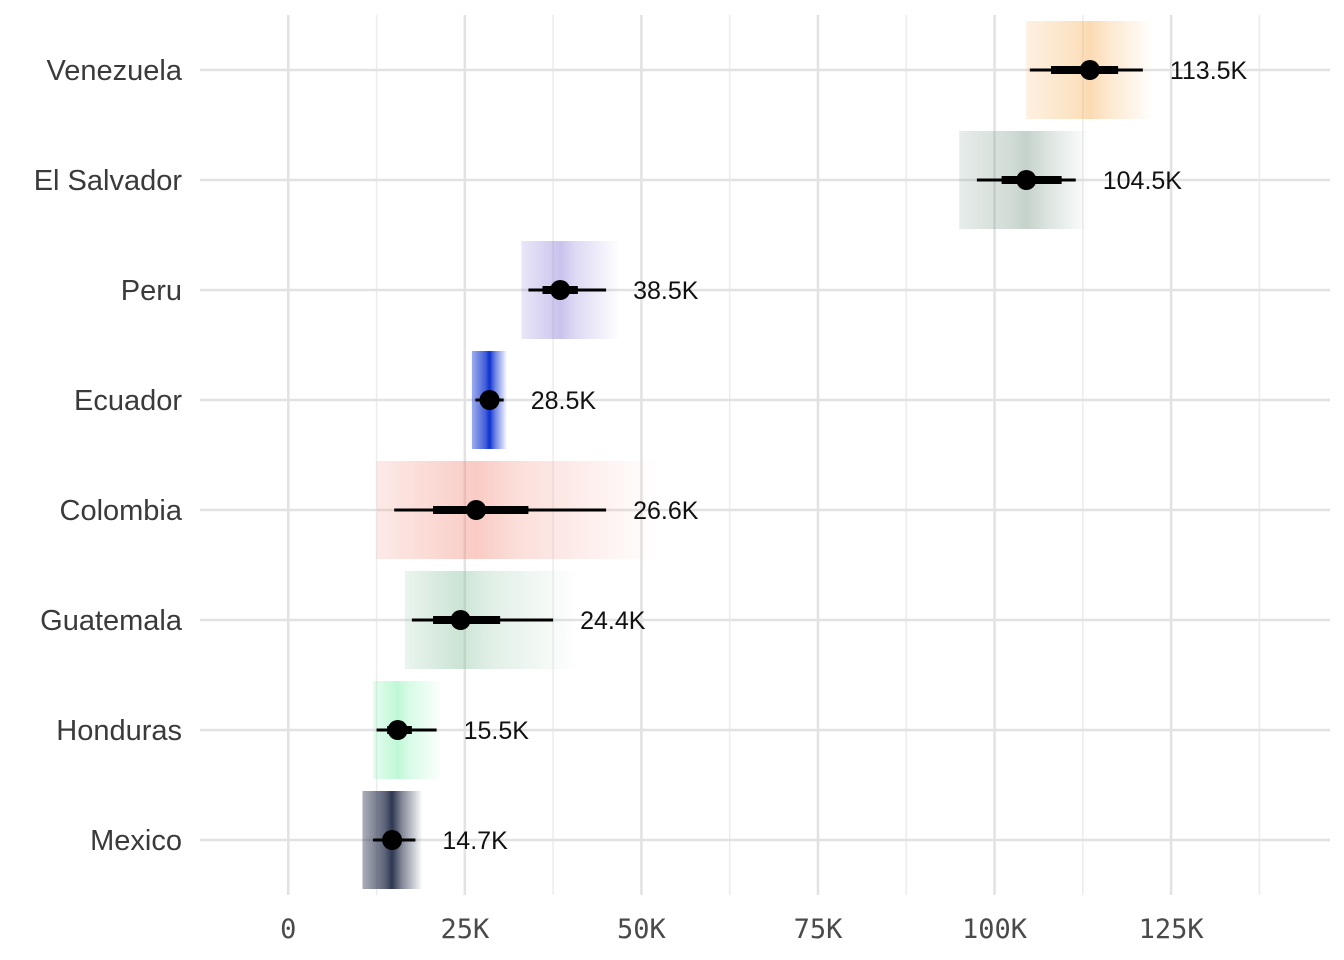  Describe the element at coordinates (136, 841) in the screenshot. I see `category-label: Mexico` at that location.